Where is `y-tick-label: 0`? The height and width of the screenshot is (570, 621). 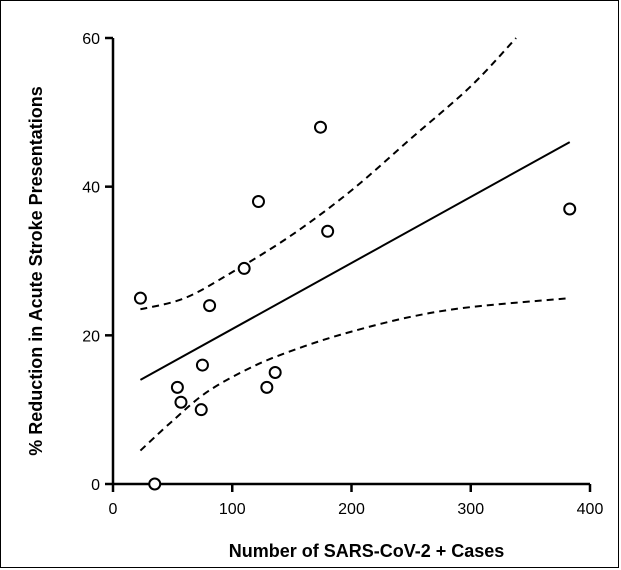
y-tick-label: 0 is located at coordinates (95, 485).